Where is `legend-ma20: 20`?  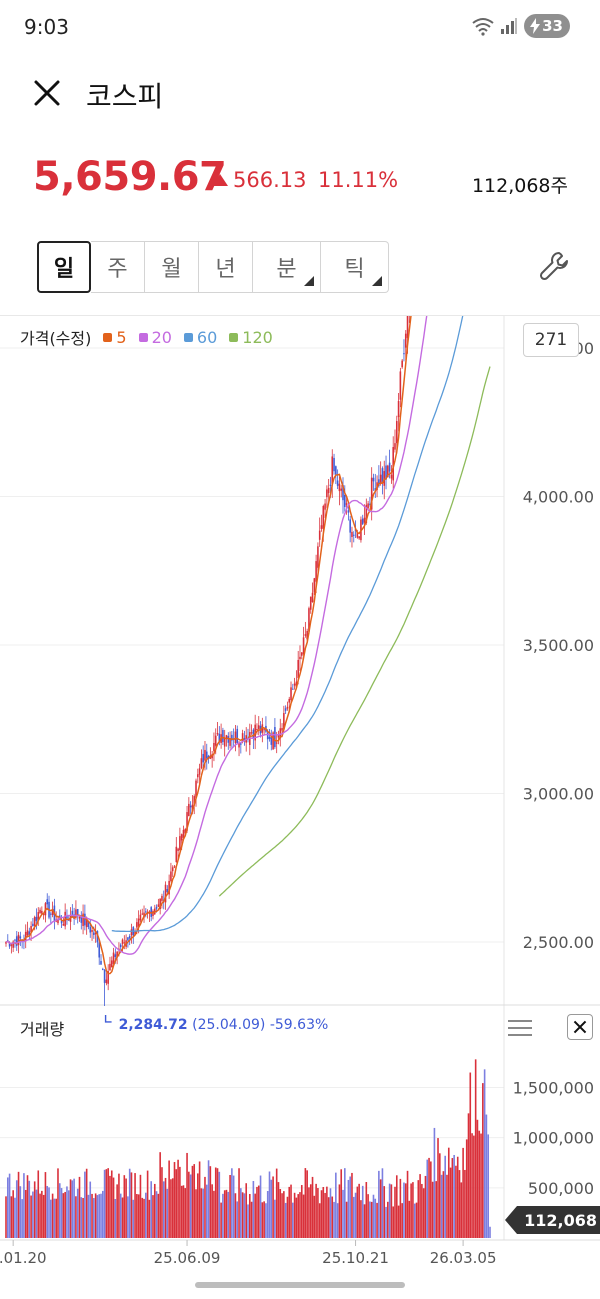 legend-ma20: 20 is located at coordinates (155, 337).